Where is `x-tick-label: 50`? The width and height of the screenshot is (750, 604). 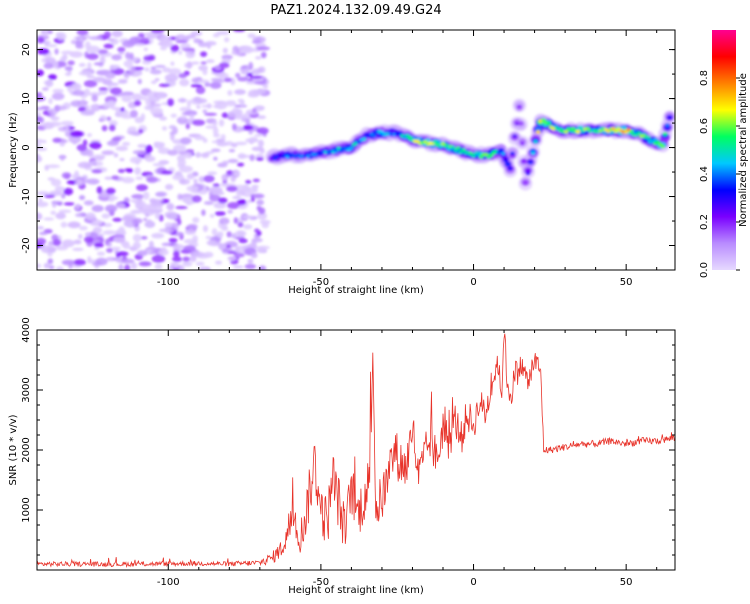
x-tick-label: 50 is located at coordinates (626, 582).